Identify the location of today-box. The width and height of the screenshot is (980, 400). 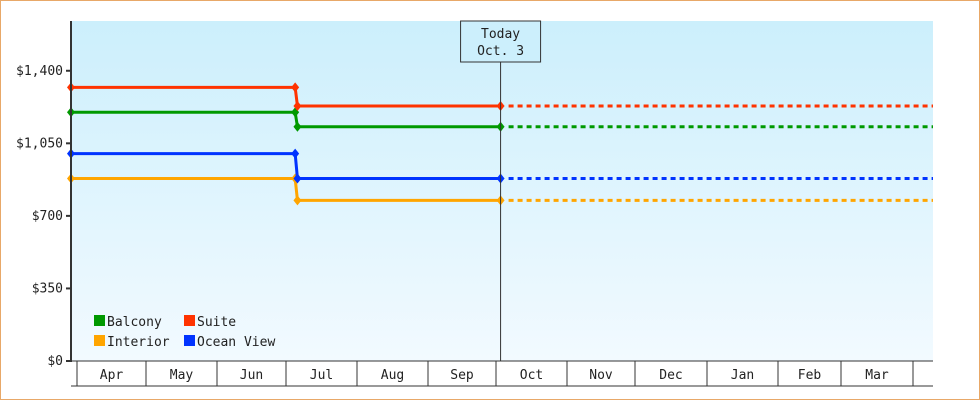
(501, 41).